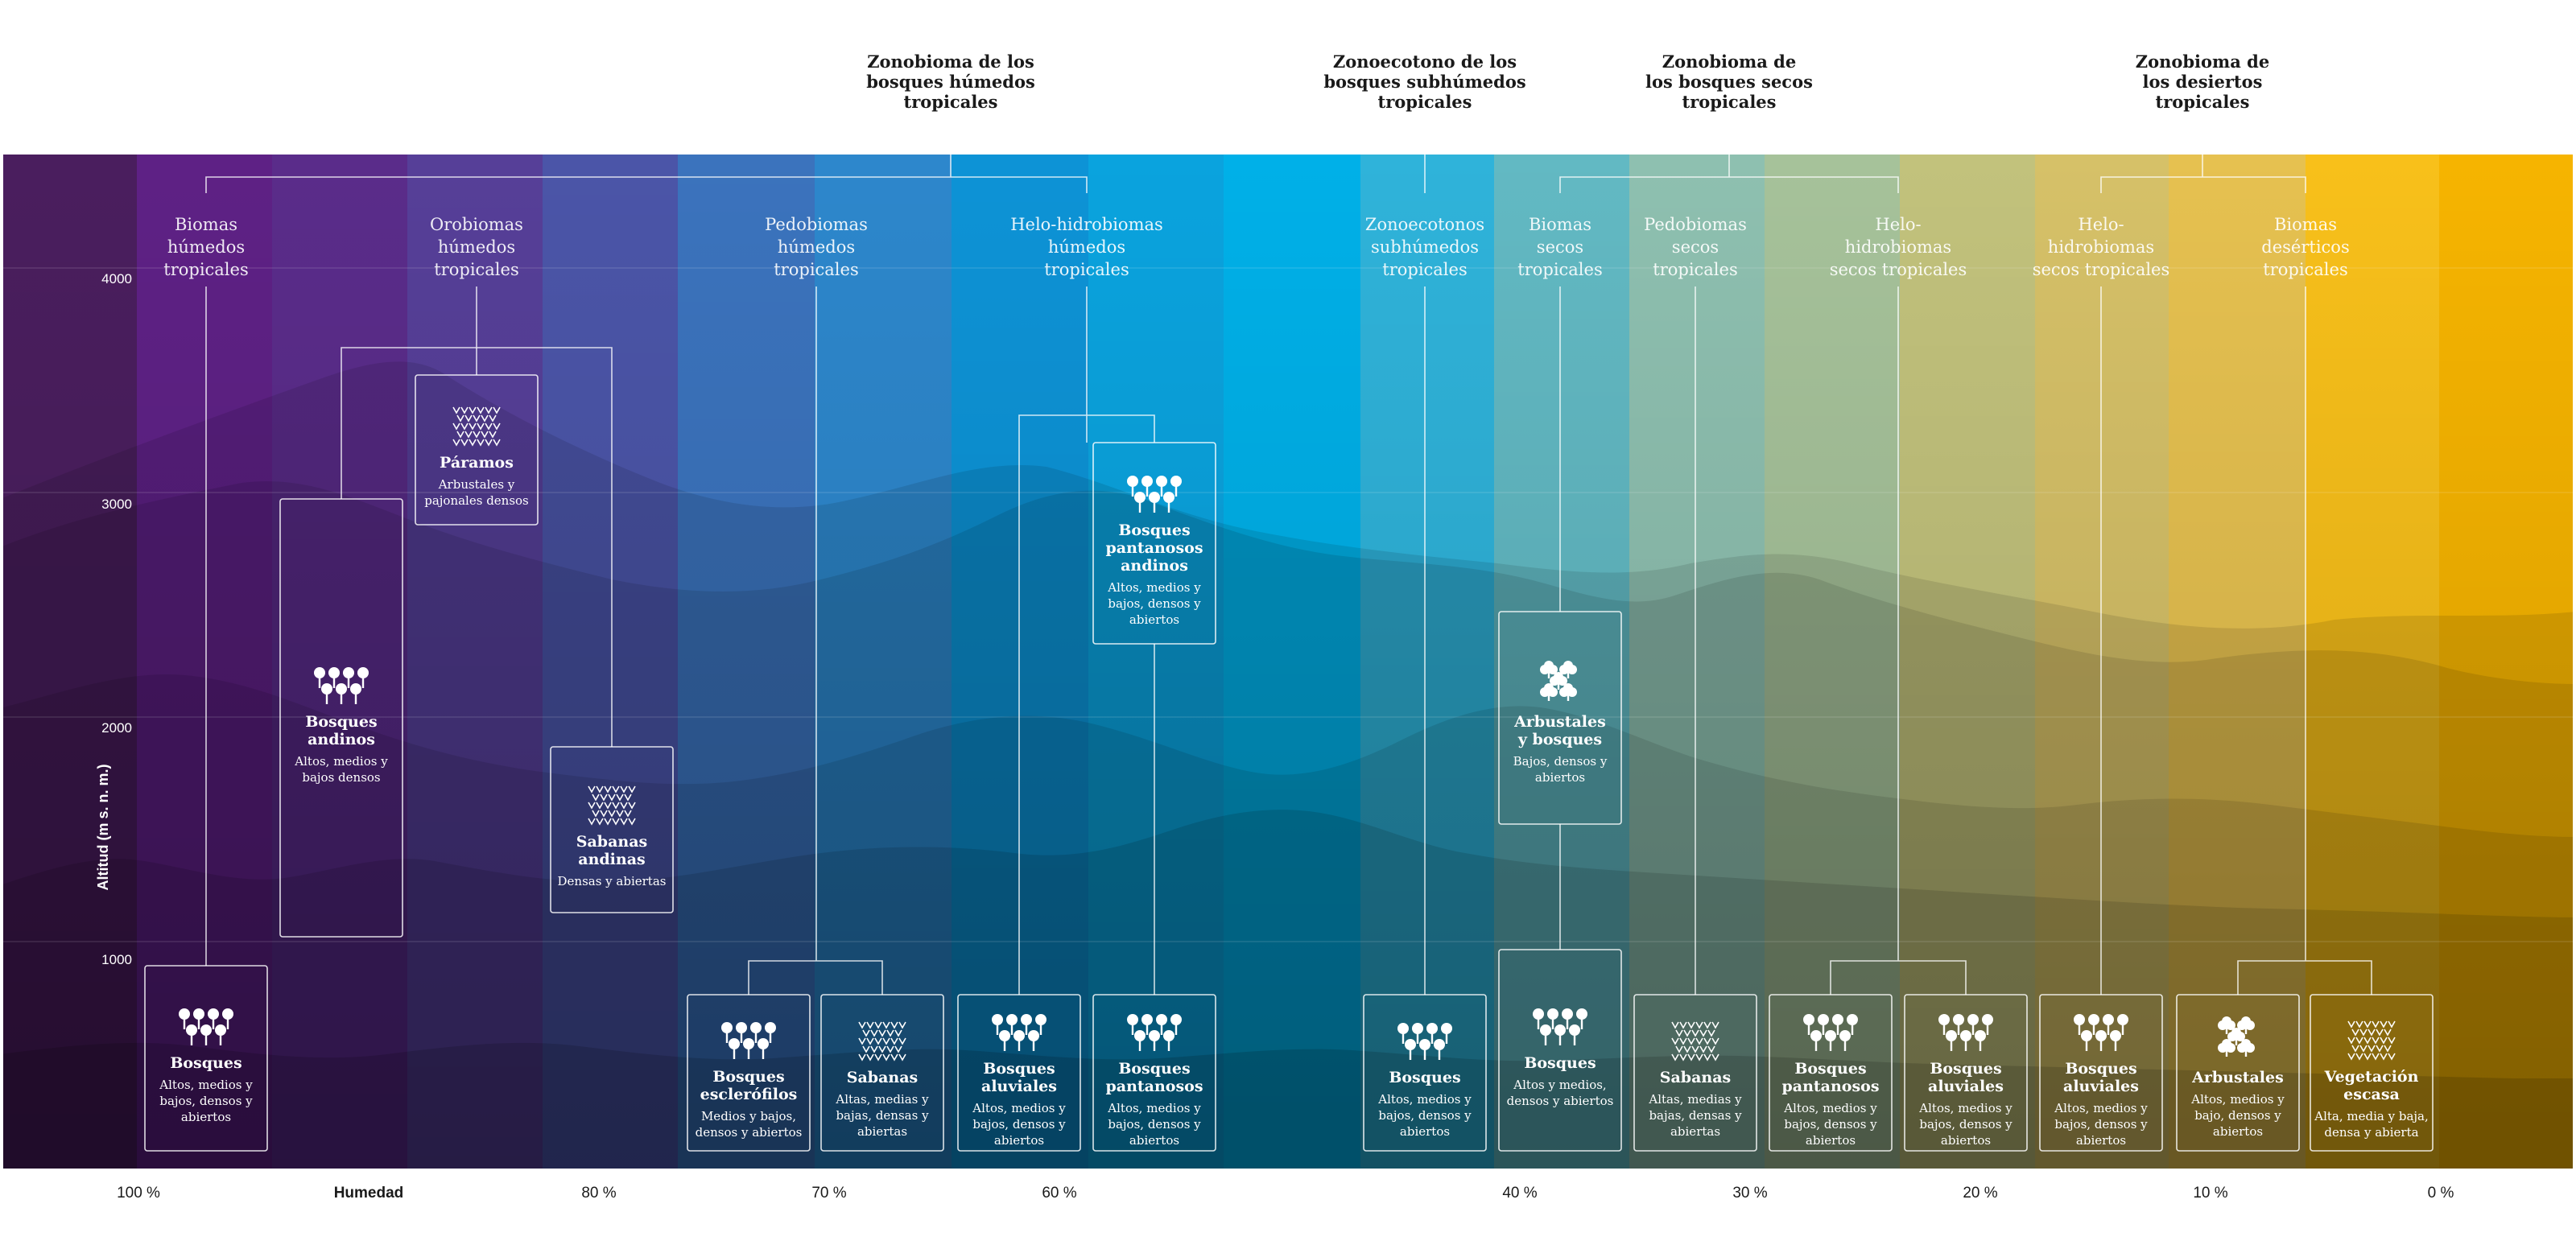  Describe the element at coordinates (1425, 247) in the screenshot. I see `bioma-label-line: subhúmedos` at that location.